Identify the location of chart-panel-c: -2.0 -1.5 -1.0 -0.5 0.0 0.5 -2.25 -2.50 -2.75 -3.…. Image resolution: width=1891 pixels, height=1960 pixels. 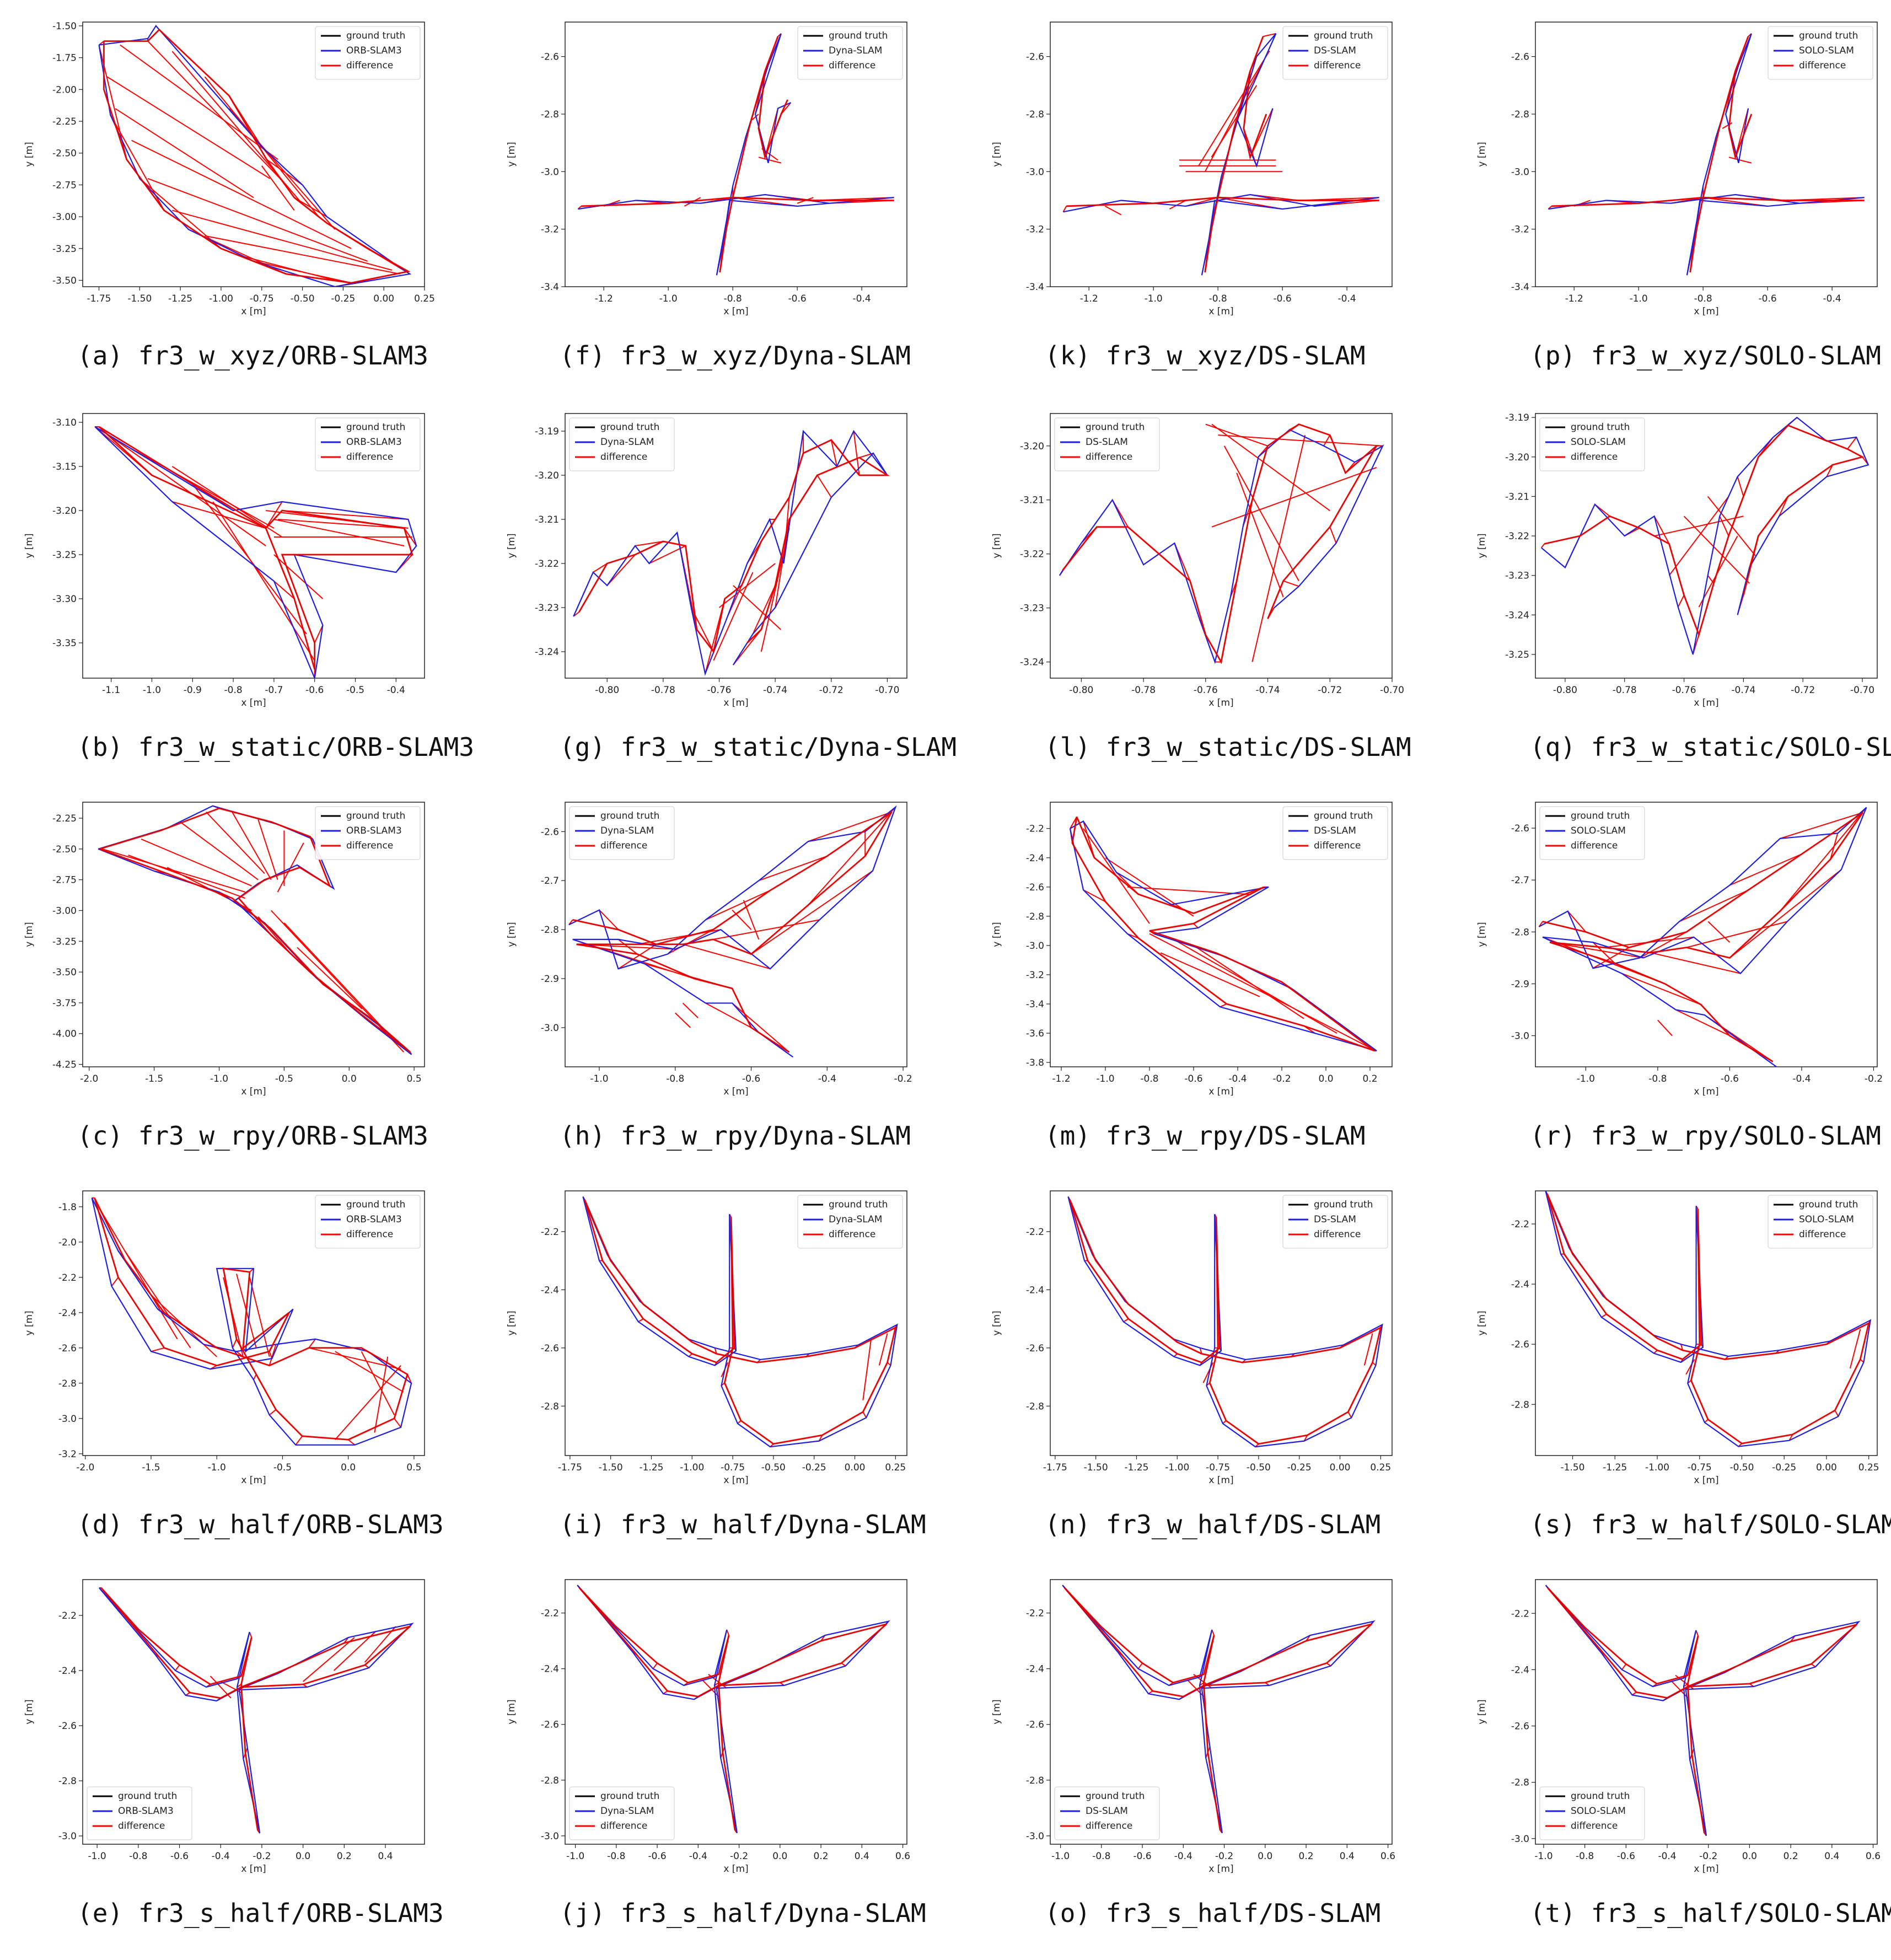
(224, 992).